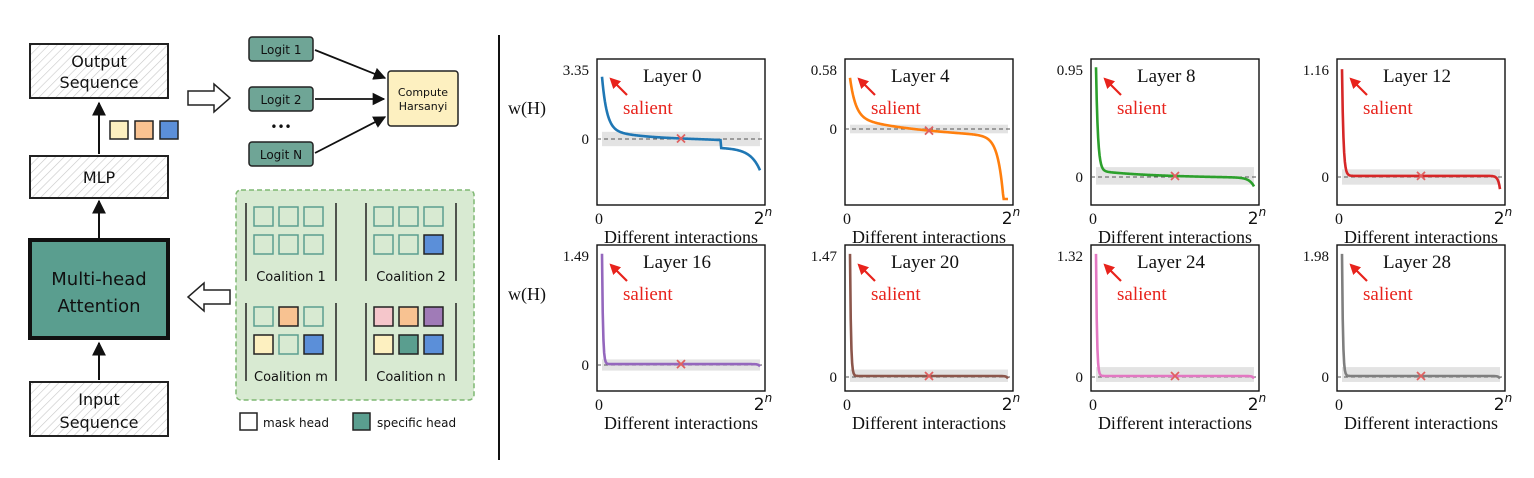 The height and width of the screenshot is (478, 1534). I want to click on arrow-logitn-to-compute, so click(350, 135).